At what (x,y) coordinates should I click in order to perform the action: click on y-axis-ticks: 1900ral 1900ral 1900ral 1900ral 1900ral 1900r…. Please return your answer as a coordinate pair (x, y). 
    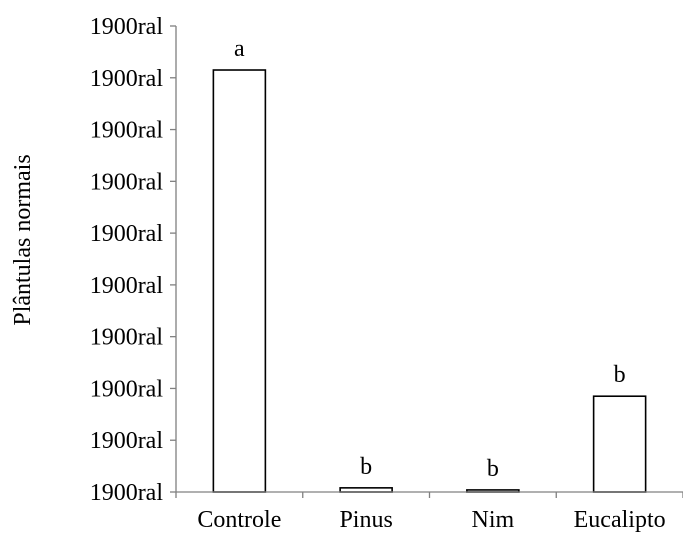
    Looking at the image, I should click on (133, 260).